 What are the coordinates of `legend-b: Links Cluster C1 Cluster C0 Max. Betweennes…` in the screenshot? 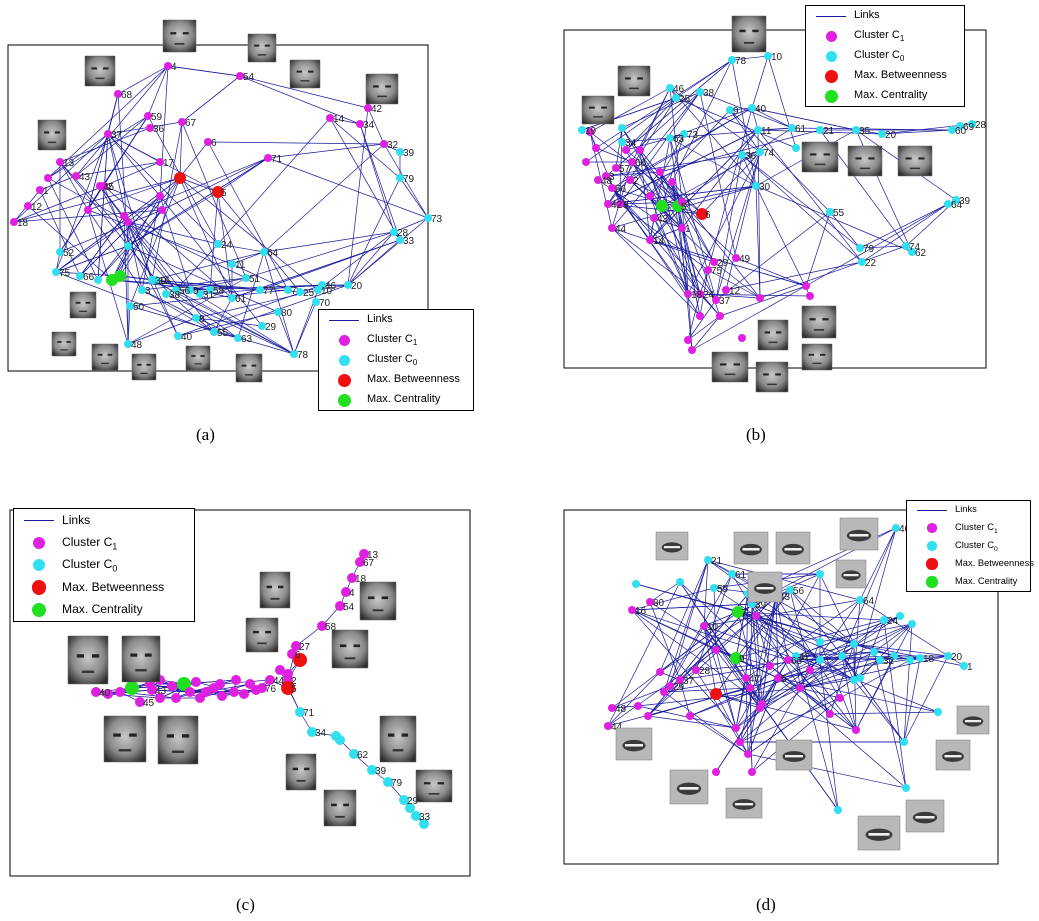 It's located at (885, 56).